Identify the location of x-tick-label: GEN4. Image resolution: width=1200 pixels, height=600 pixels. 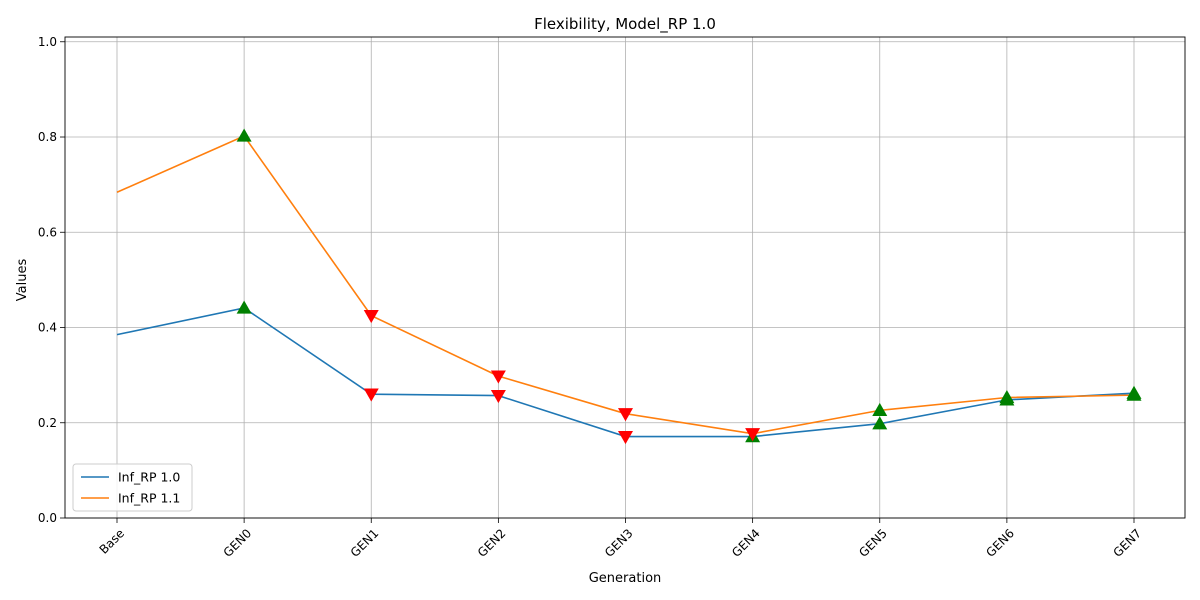
(746, 543).